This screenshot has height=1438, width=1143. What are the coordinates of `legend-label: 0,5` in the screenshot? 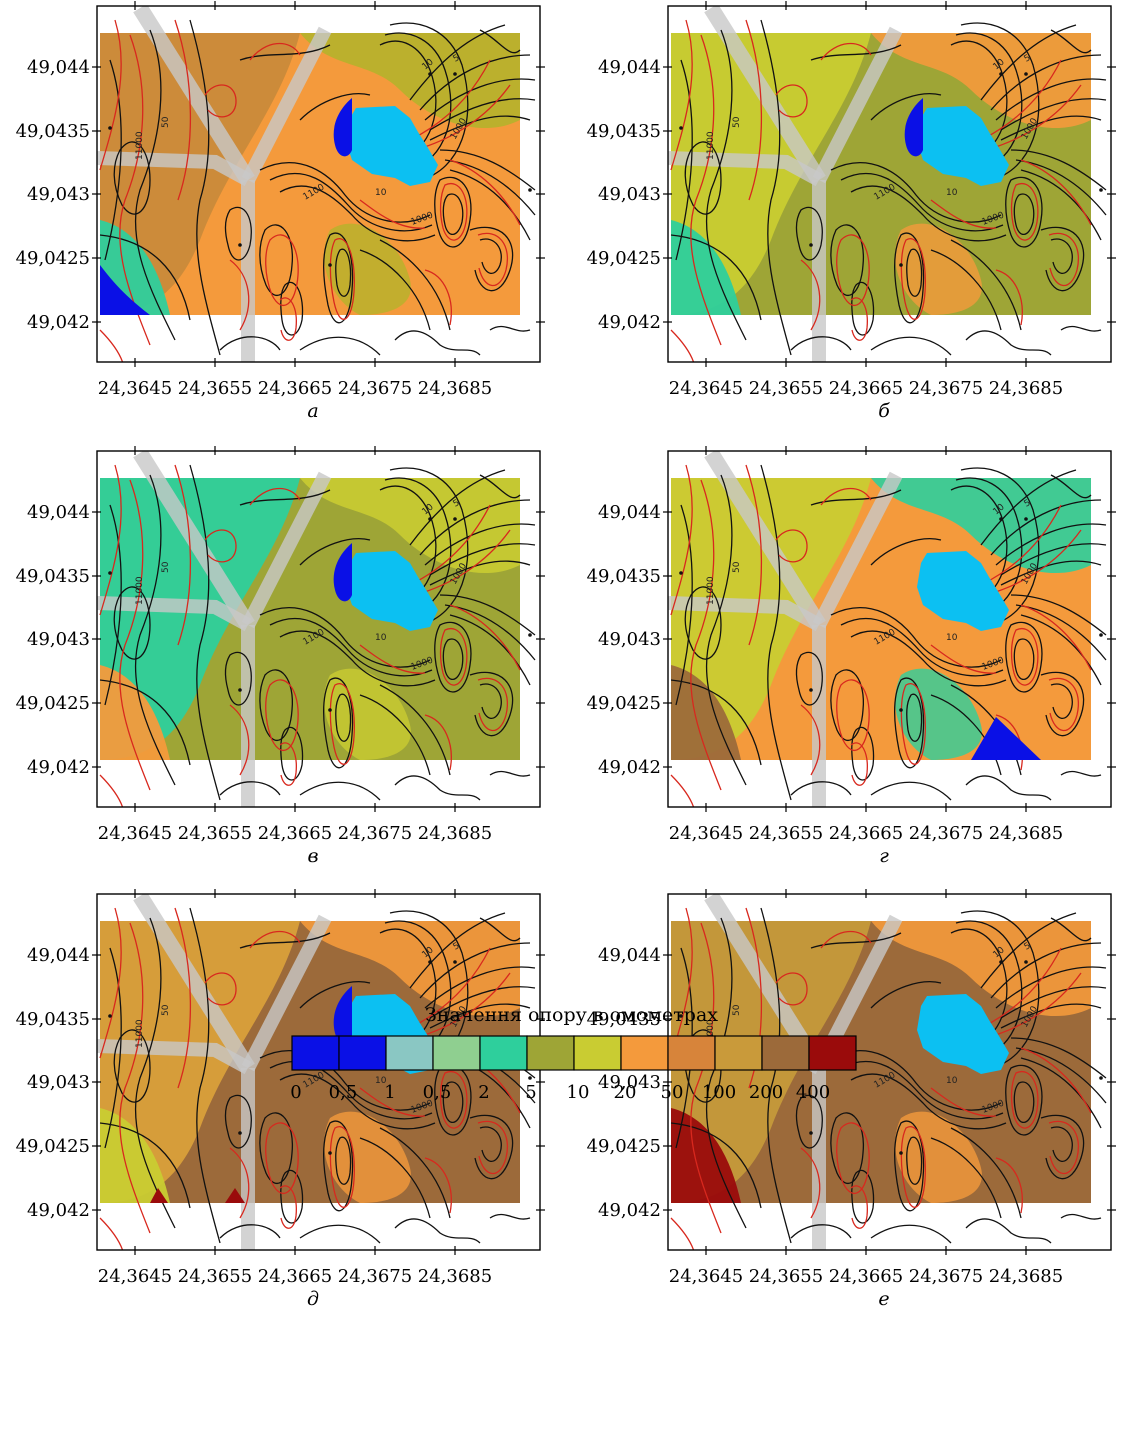 It's located at (437, 1092).